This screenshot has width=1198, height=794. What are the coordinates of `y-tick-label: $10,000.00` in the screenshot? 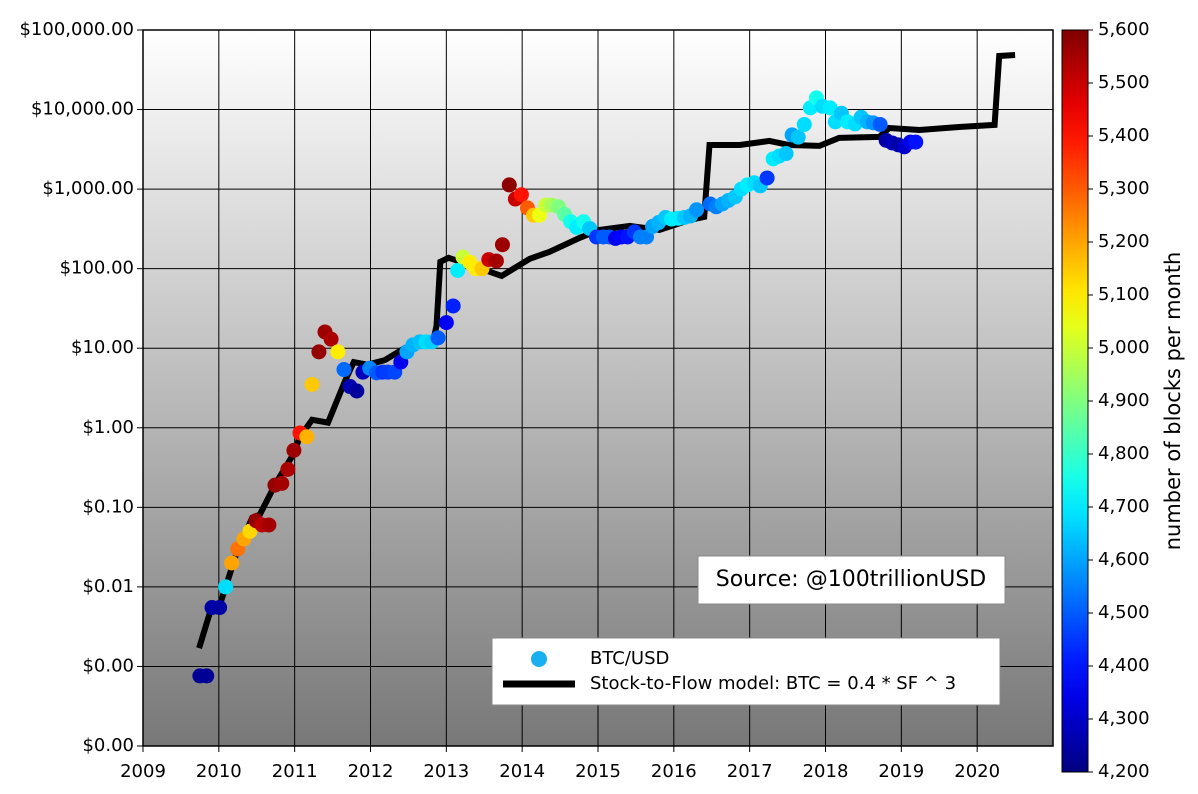 It's located at (82, 109).